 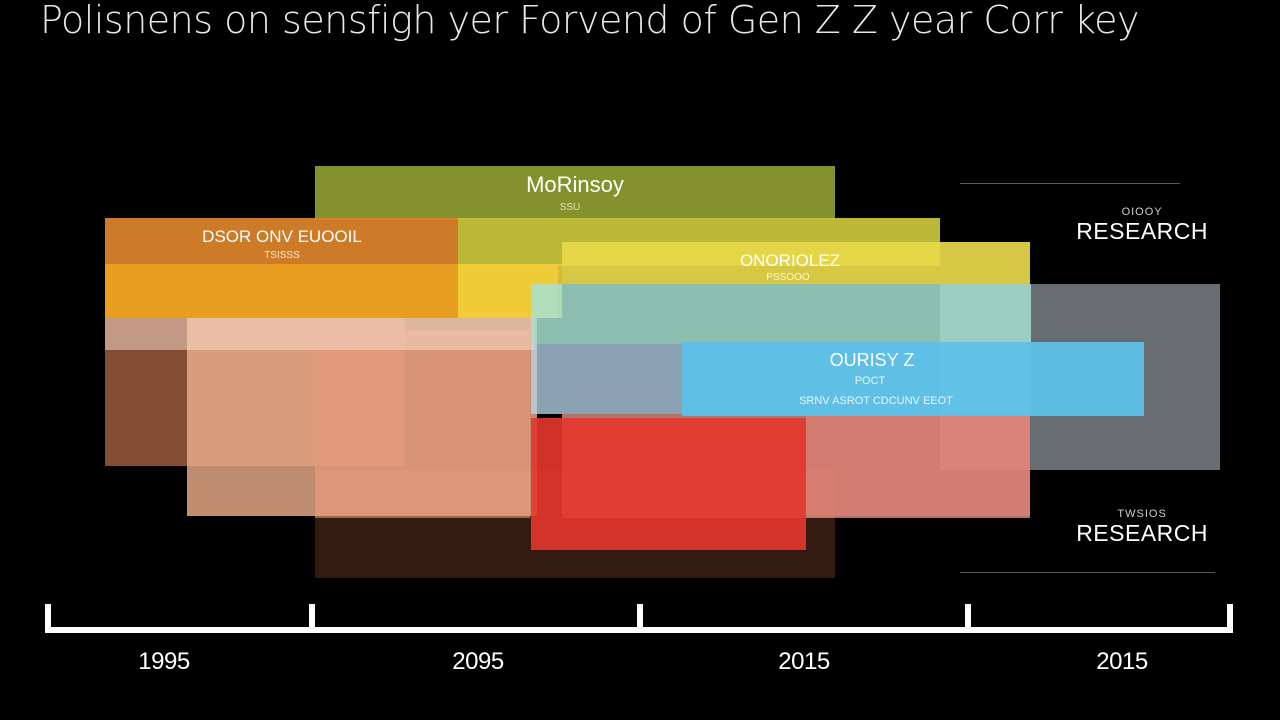 What do you see at coordinates (1142, 514) in the screenshot?
I see `side-bottom-small: TWSIOS` at bounding box center [1142, 514].